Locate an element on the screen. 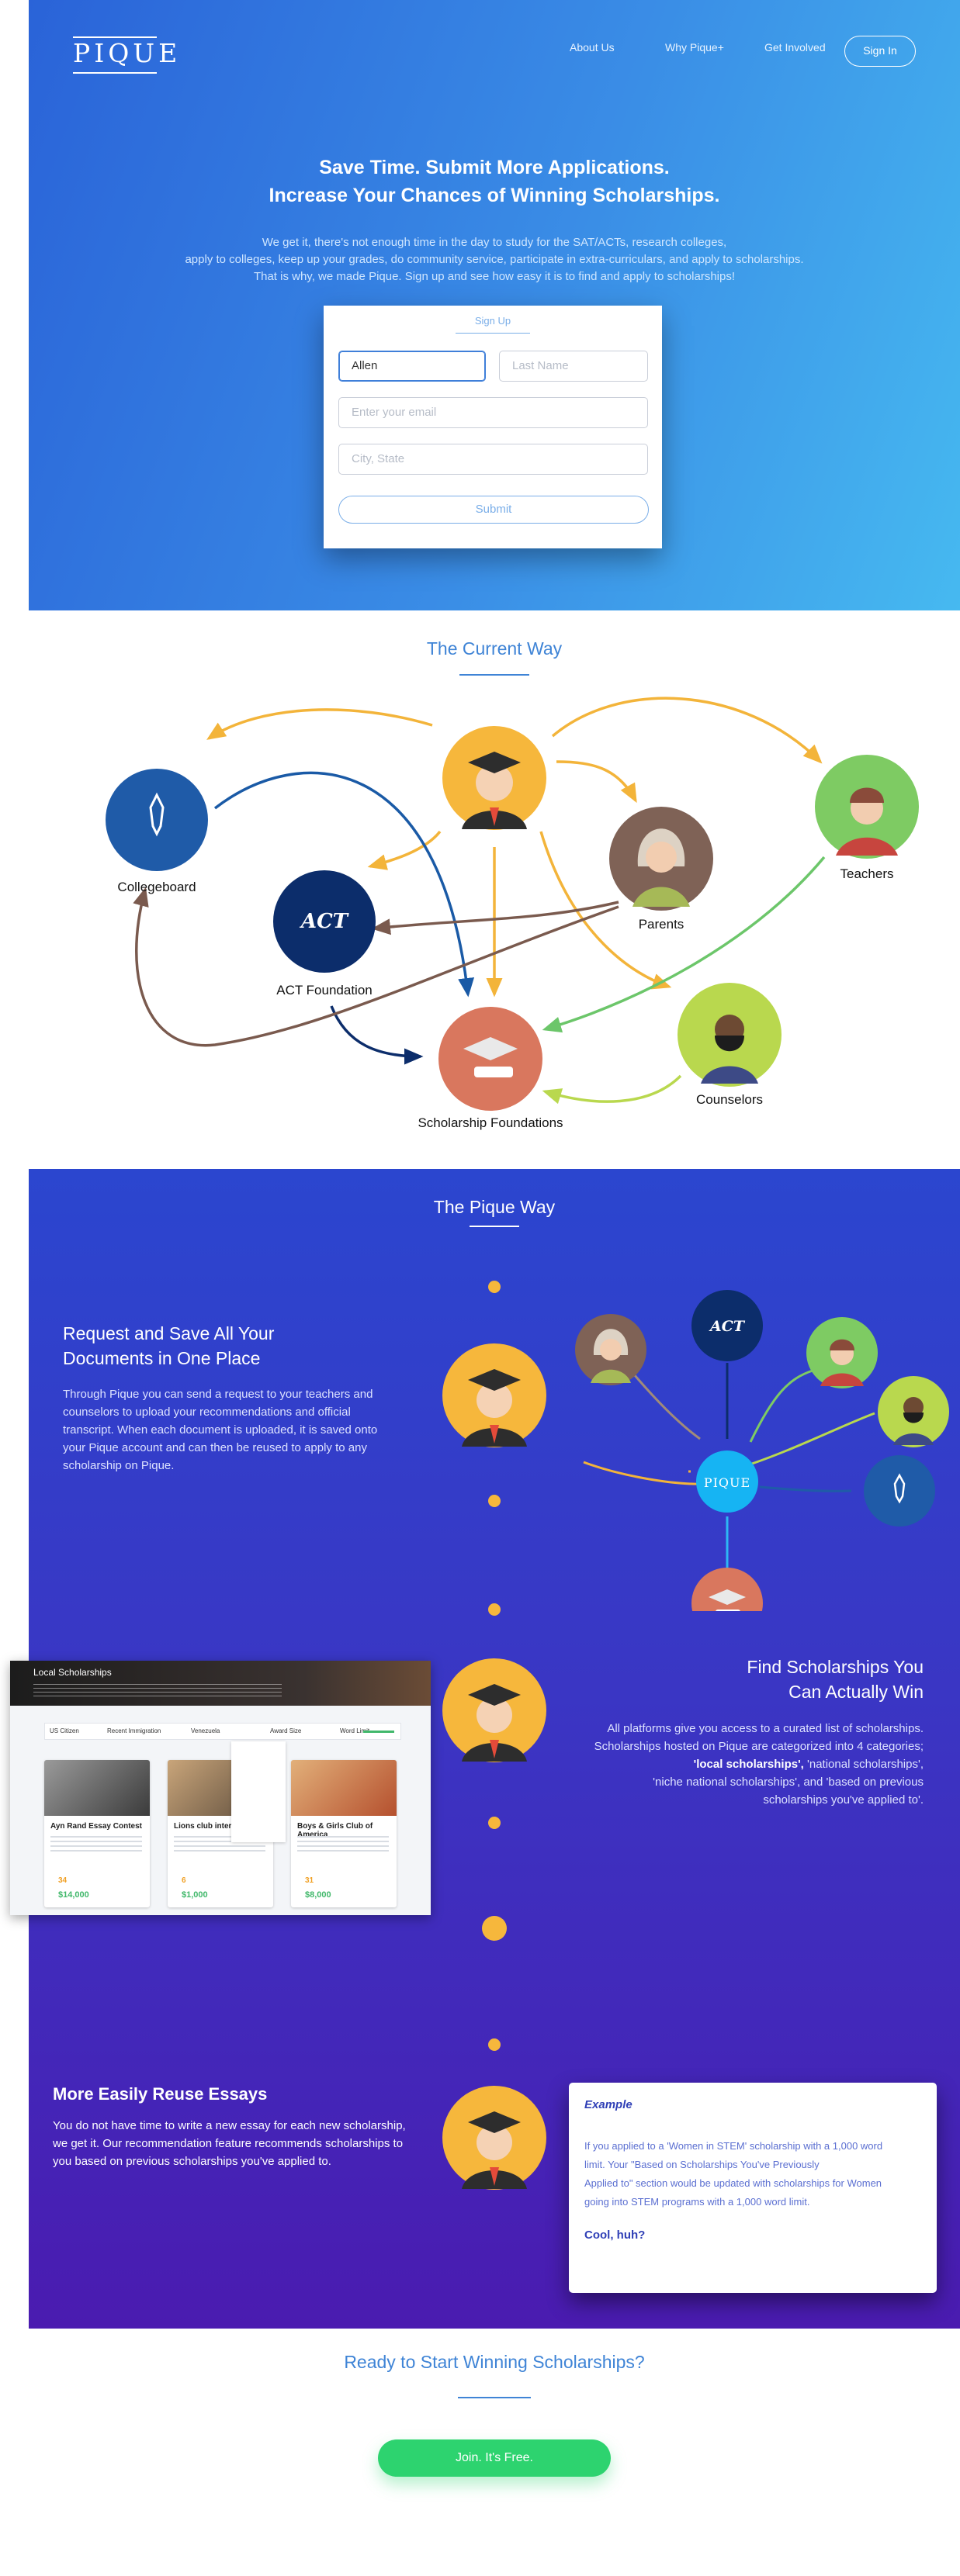  hero-title-line-1: Save Time. Submit More Applications. is located at coordinates (494, 167).